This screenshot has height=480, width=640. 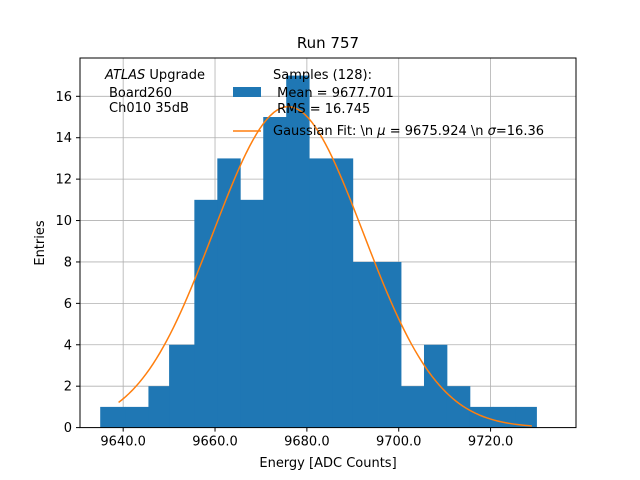 What do you see at coordinates (68, 345) in the screenshot?
I see `y-tick-label-2: 4` at bounding box center [68, 345].